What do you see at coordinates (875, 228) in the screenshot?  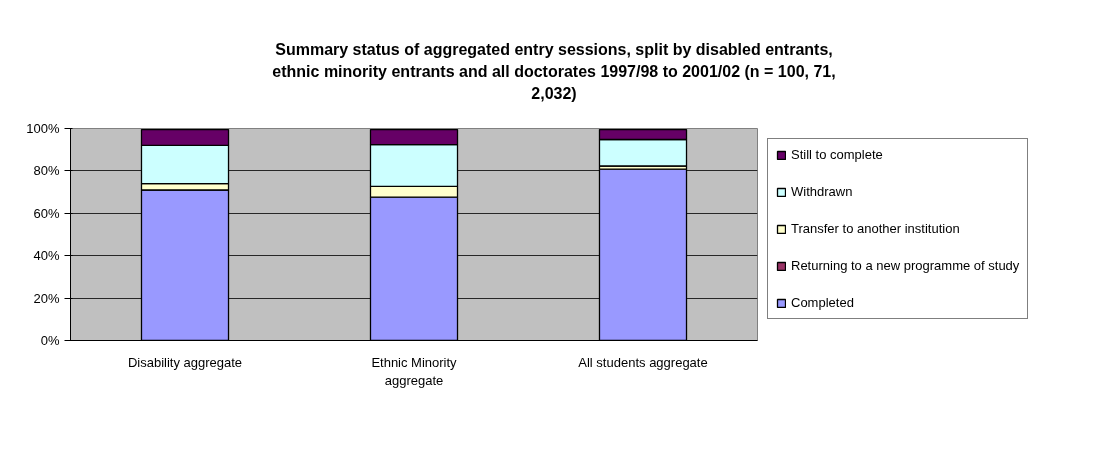 I see `legend-label: Transfer to another institution` at bounding box center [875, 228].